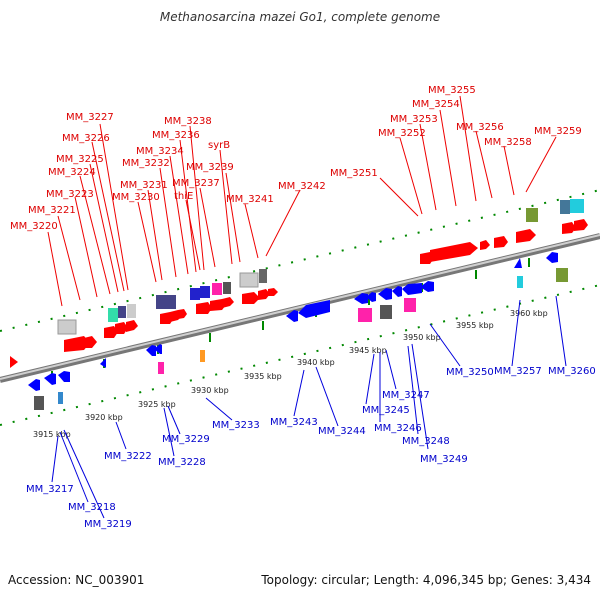 The height and width of the screenshot is (600, 600). Describe the element at coordinates (529, 313) in the screenshot. I see `scale-label: 3960 kbp` at that location.